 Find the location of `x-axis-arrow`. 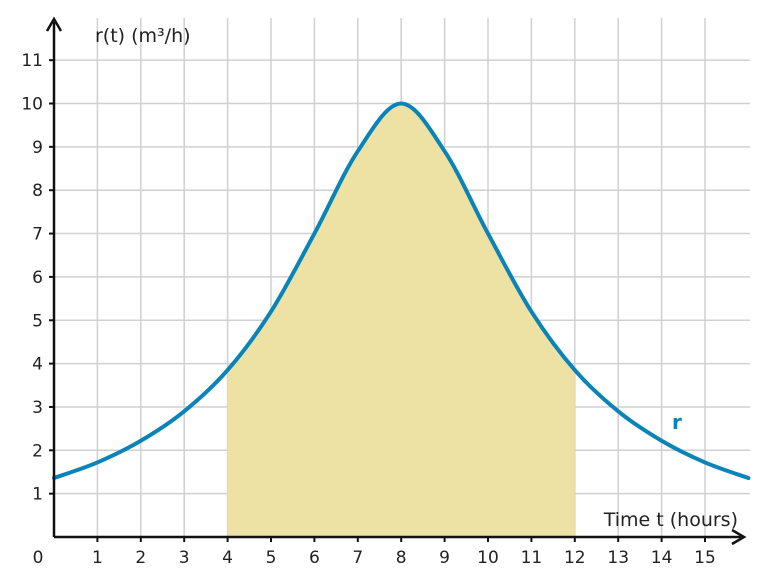

x-axis-arrow is located at coordinates (739, 537).